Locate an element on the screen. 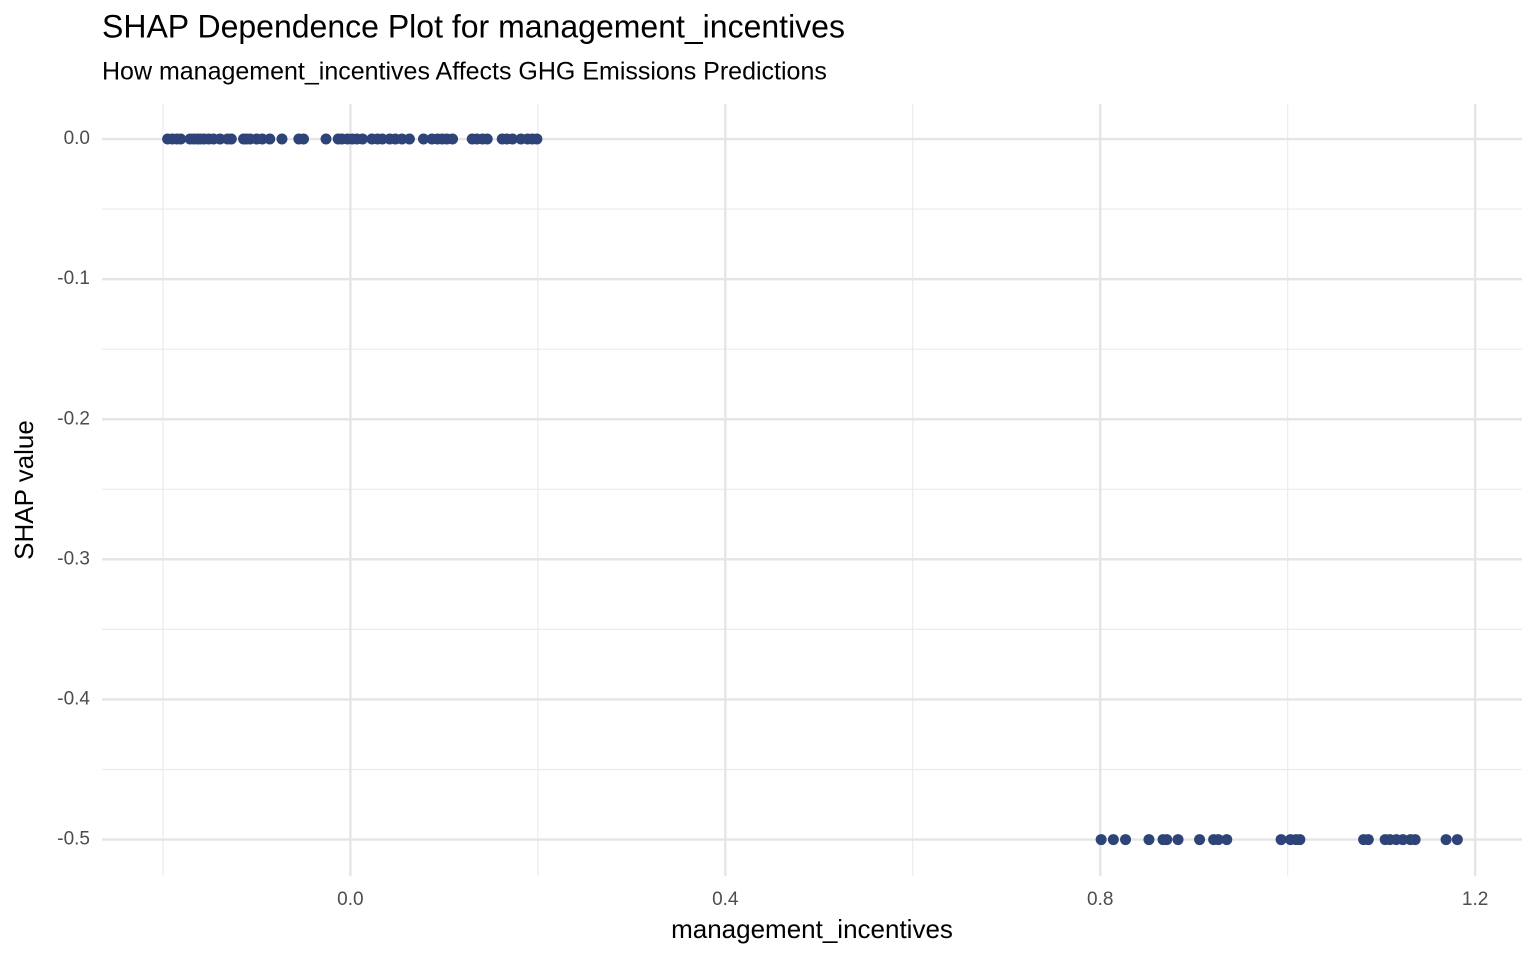  y-tick-label: 0.0 is located at coordinates (77, 138).